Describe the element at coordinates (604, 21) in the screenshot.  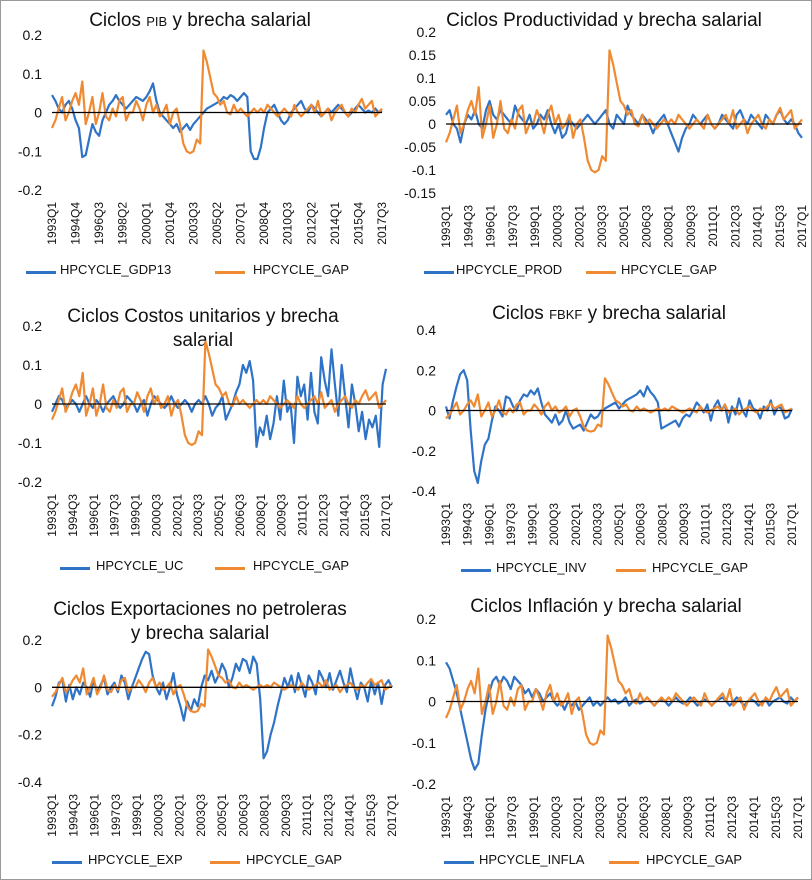
I see `chart-title: Ciclos Productividad y brecha salarial` at that location.